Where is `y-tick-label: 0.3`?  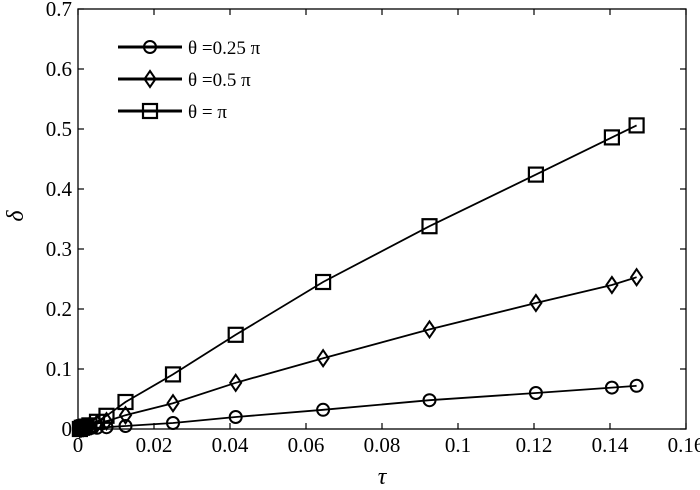
y-tick-label: 0.3 is located at coordinates (59, 249).